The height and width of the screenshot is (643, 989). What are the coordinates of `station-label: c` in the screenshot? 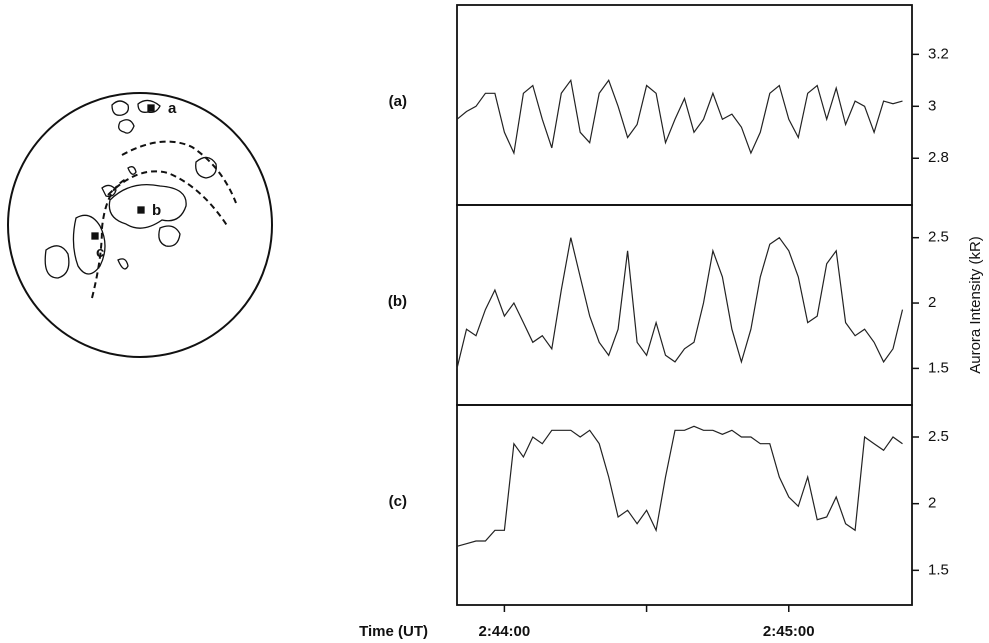 It's located at (100, 252).